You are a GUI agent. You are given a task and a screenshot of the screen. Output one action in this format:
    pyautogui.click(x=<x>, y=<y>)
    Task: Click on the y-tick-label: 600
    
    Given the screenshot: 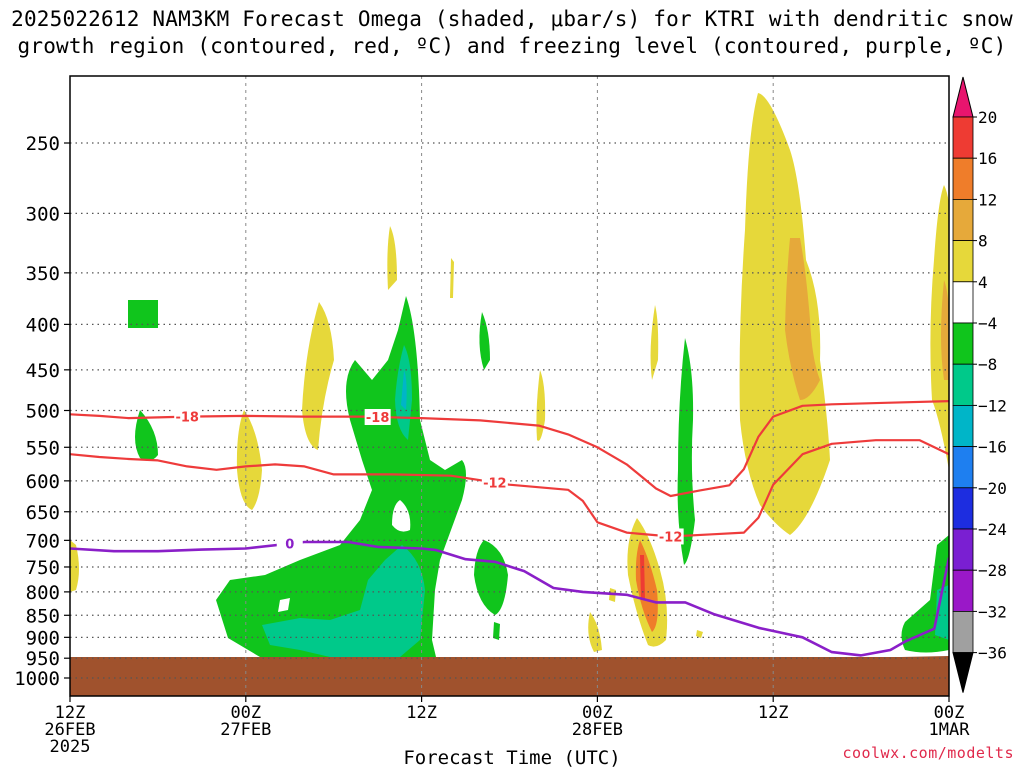 What is the action you would take?
    pyautogui.click(x=43, y=482)
    